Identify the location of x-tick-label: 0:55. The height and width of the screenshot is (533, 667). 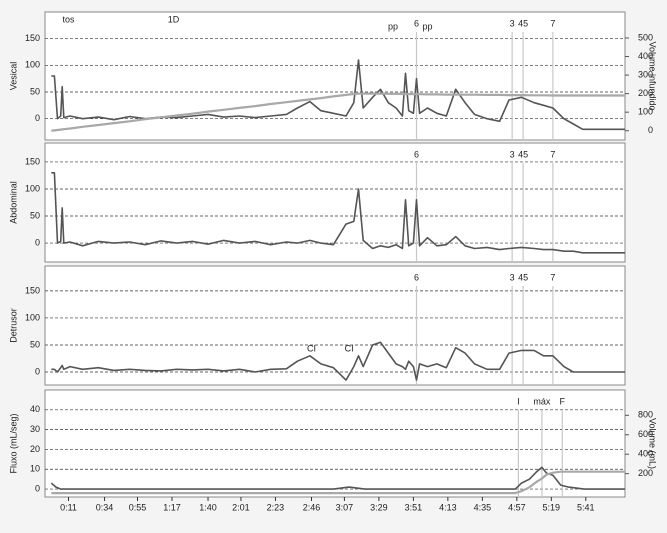
(138, 507).